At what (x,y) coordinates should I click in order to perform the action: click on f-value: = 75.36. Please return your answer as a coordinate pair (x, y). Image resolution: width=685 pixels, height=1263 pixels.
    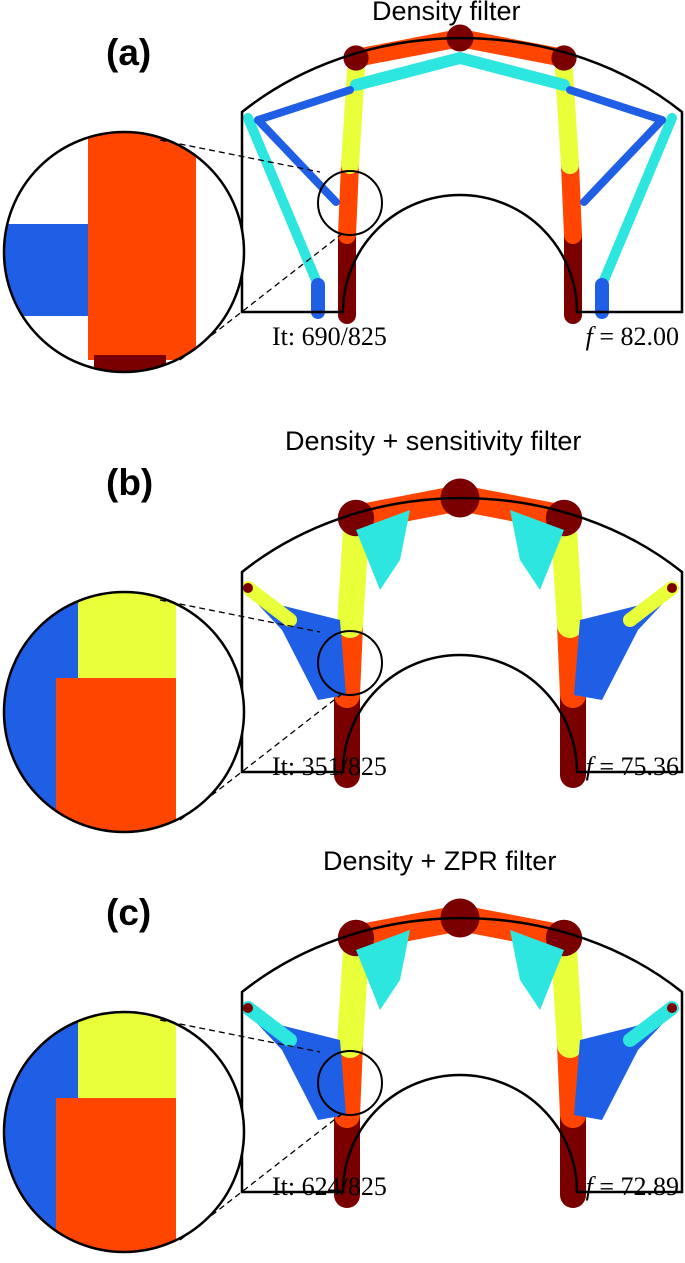
    Looking at the image, I should click on (639, 766).